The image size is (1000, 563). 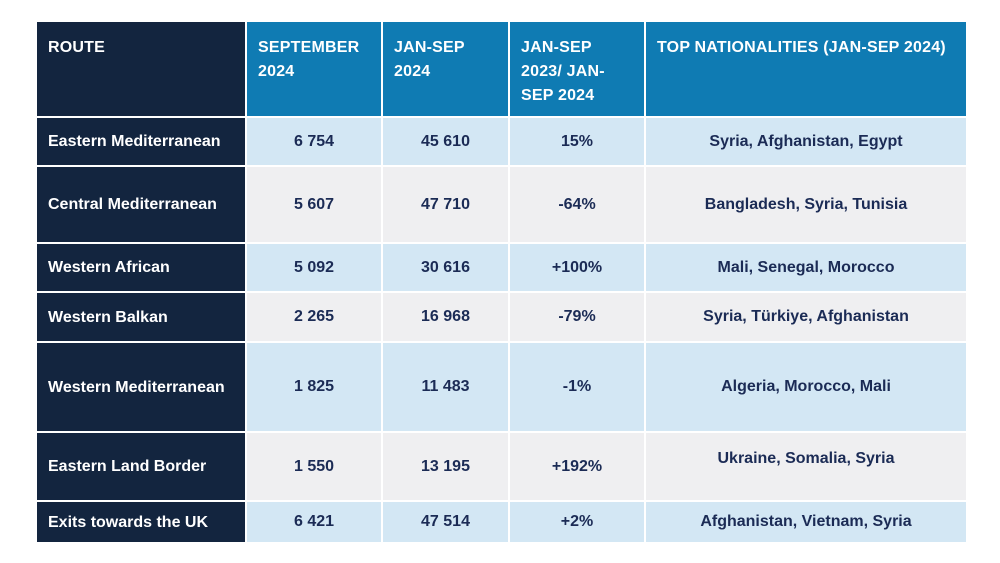 I want to click on header-change: JAN-SEP 2023/ JAN-SEP 2024, so click(x=577, y=69).